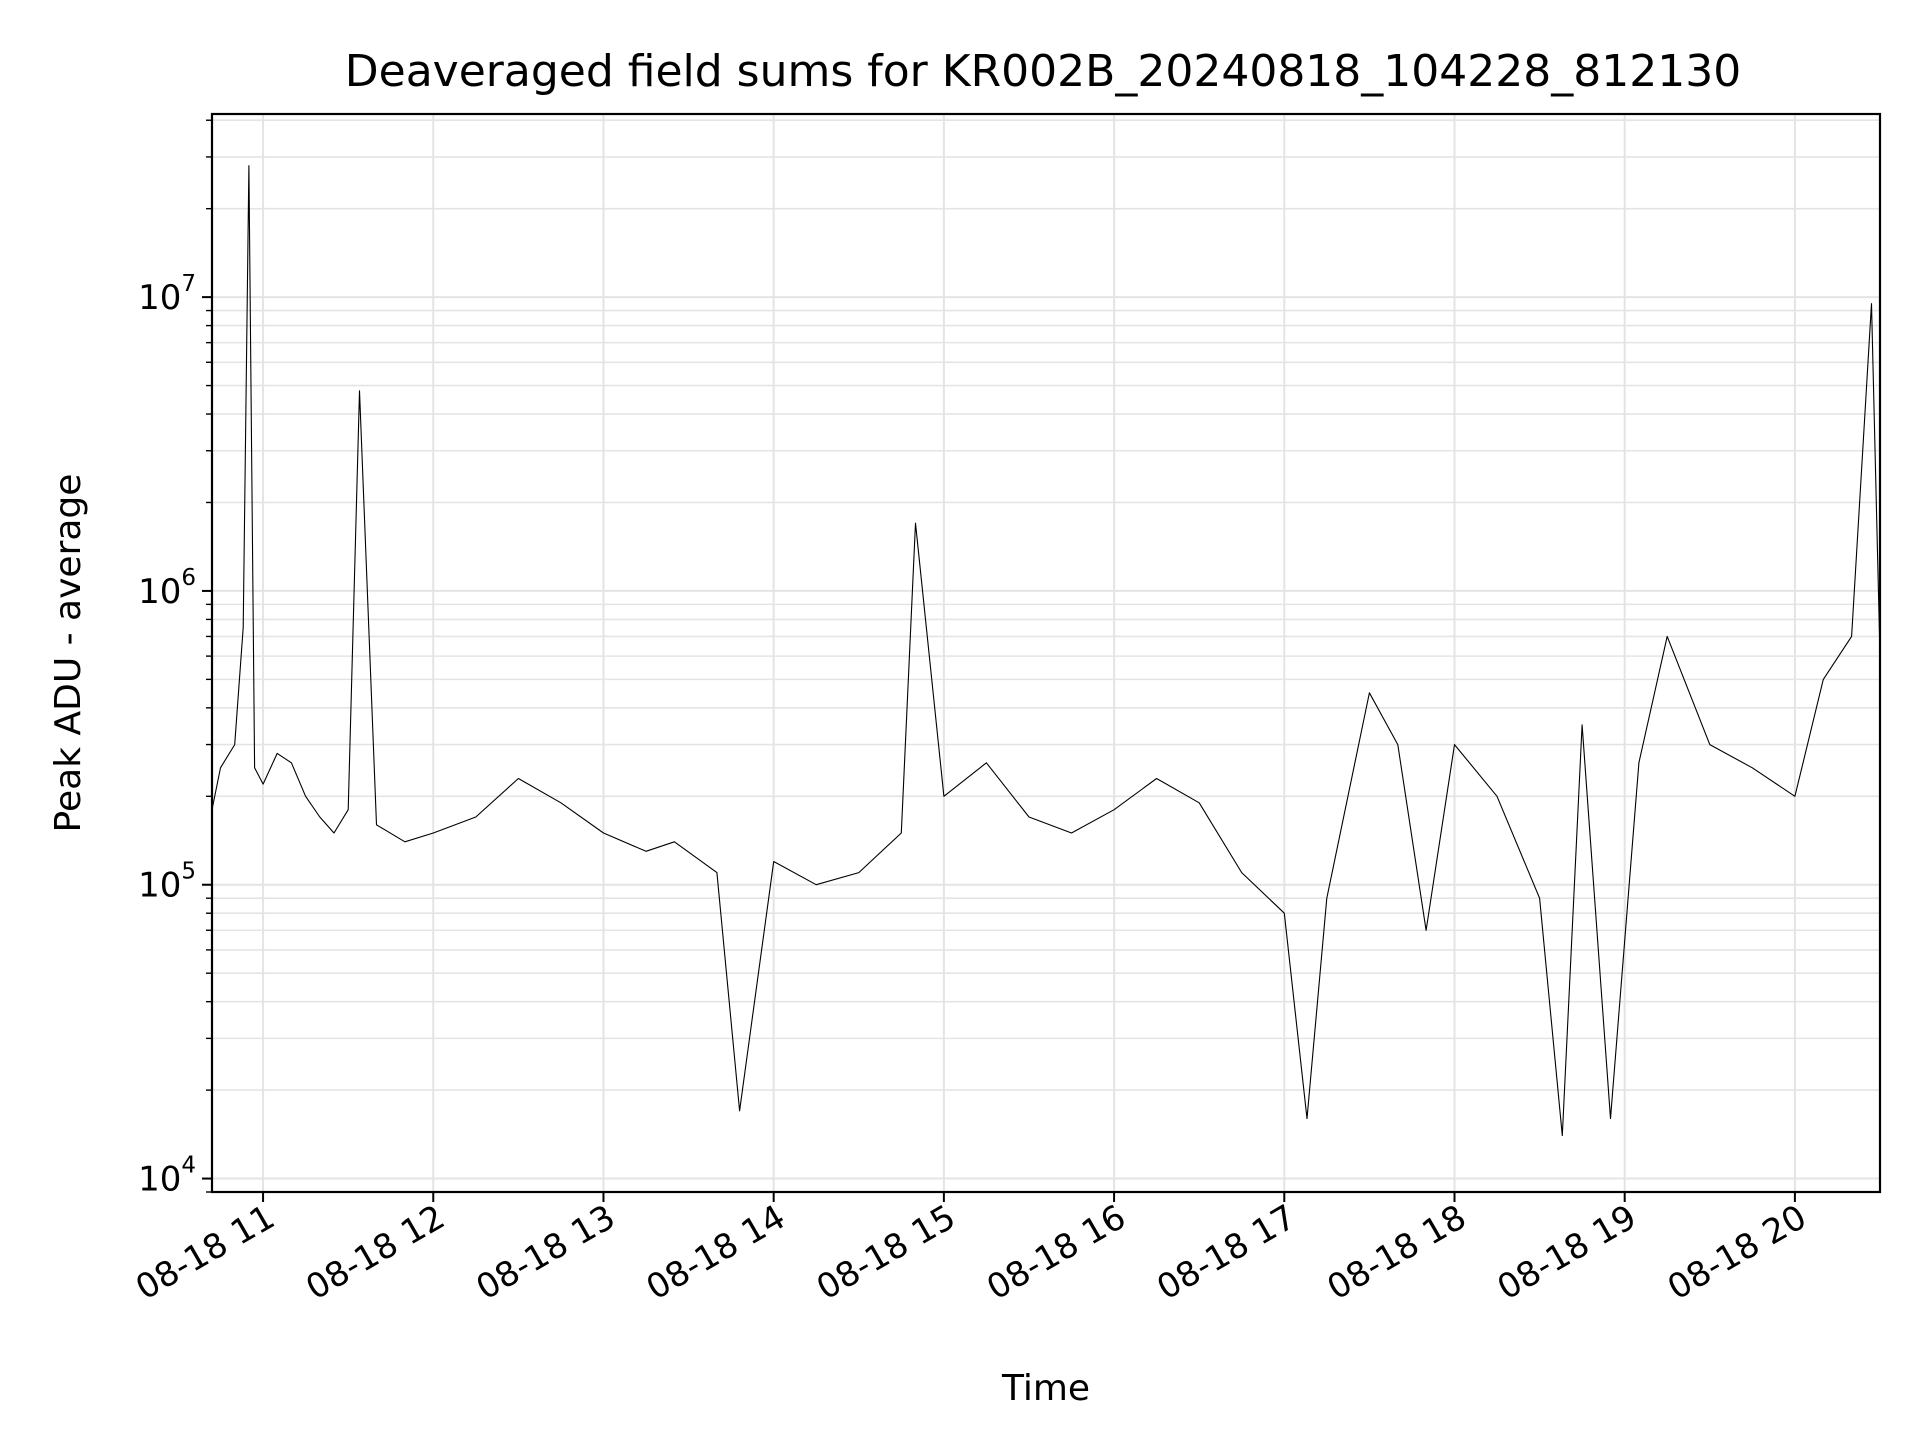  What do you see at coordinates (546, 1252) in the screenshot?
I see `x-tick-label: 08-18 13` at bounding box center [546, 1252].